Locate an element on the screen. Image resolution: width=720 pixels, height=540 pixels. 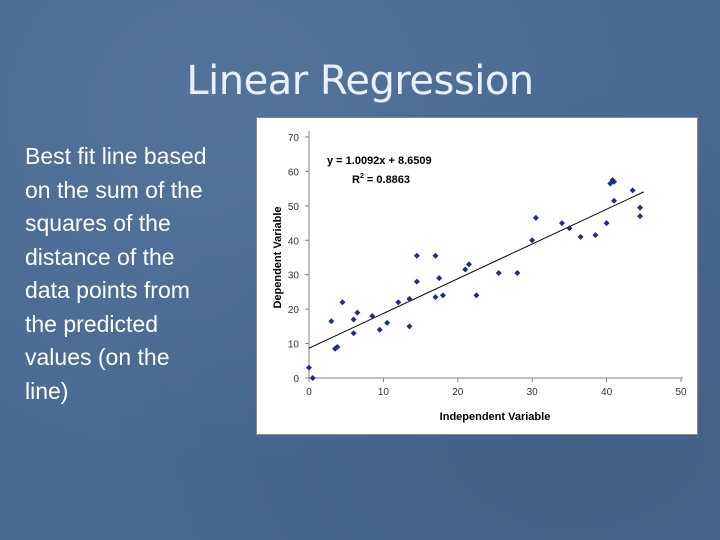
r-squared-label: R2 = 0.8863 is located at coordinates (381, 179).